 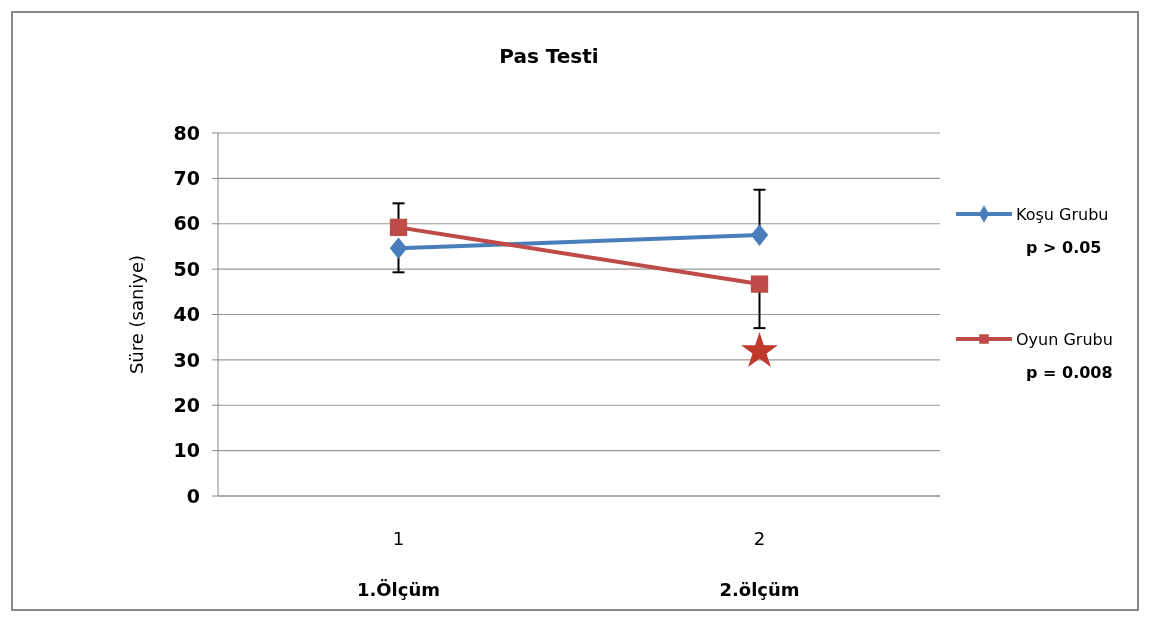 I want to click on text: 1.Ölçüm, so click(x=398, y=589).